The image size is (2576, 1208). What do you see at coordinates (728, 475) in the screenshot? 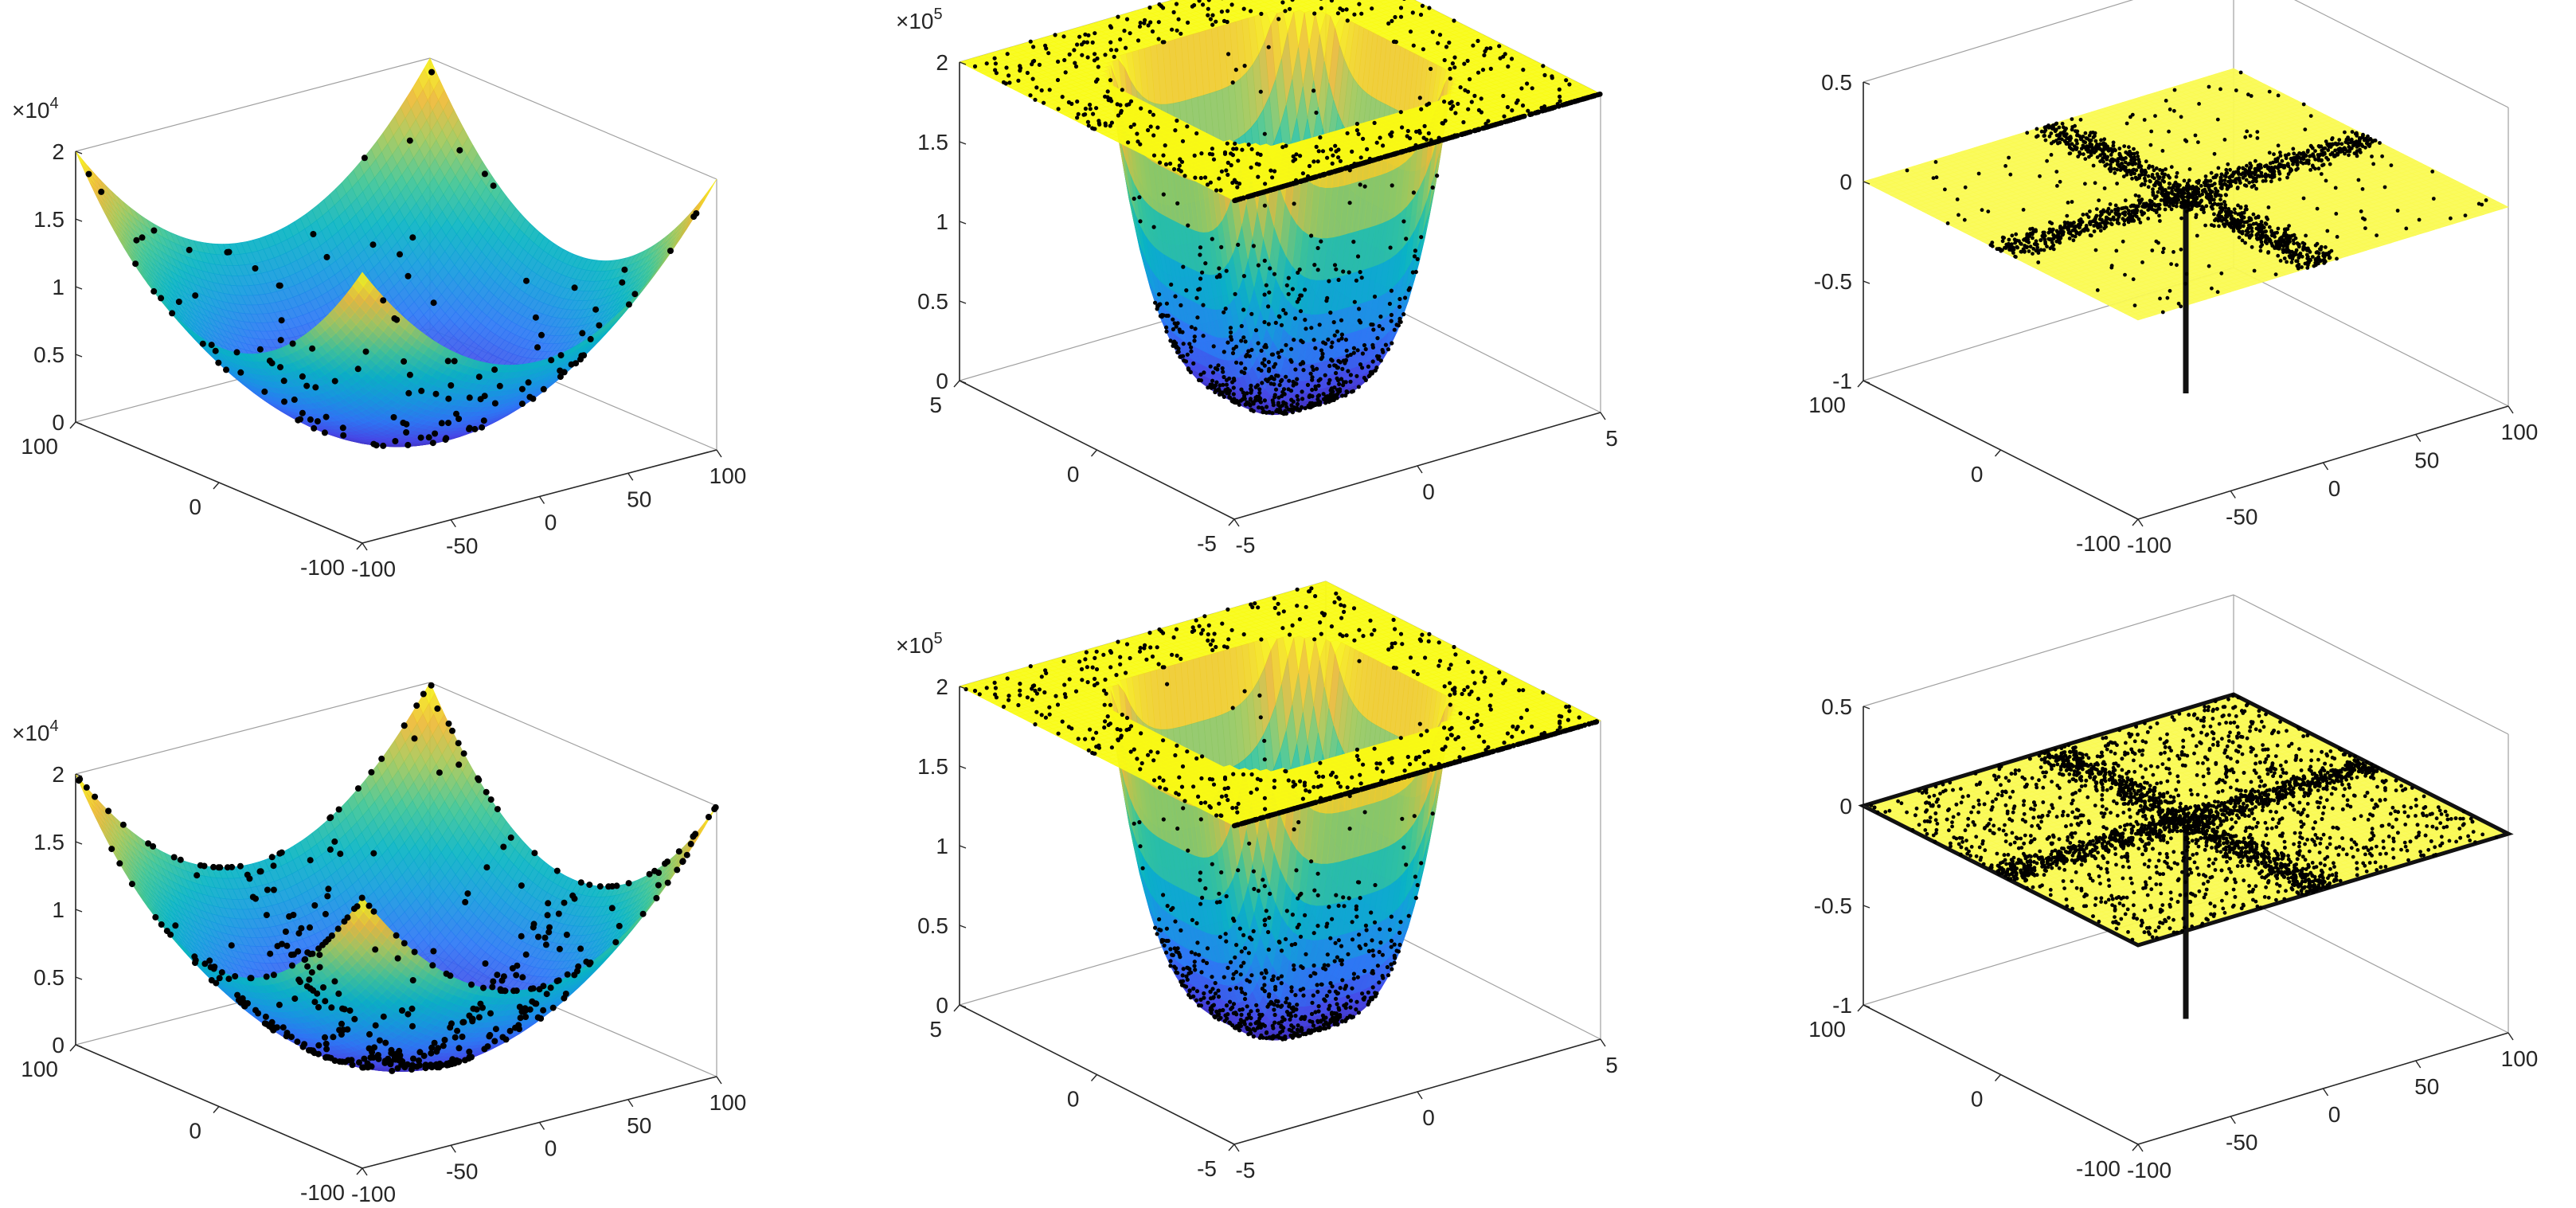
I see `x-tick-label: 100` at bounding box center [728, 475].